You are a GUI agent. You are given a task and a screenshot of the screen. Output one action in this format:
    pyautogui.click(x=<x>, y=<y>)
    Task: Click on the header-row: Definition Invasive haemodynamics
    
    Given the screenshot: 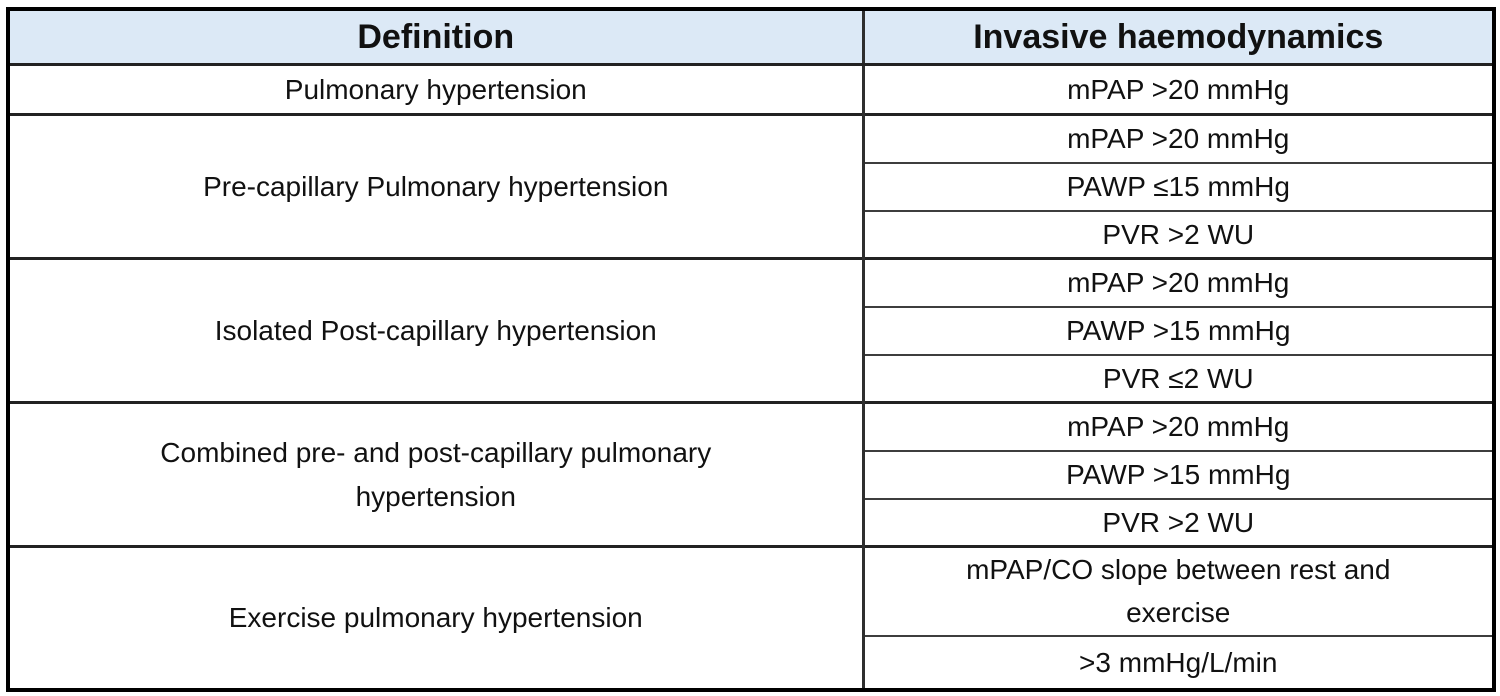 What is the action you would take?
    pyautogui.click(x=751, y=37)
    